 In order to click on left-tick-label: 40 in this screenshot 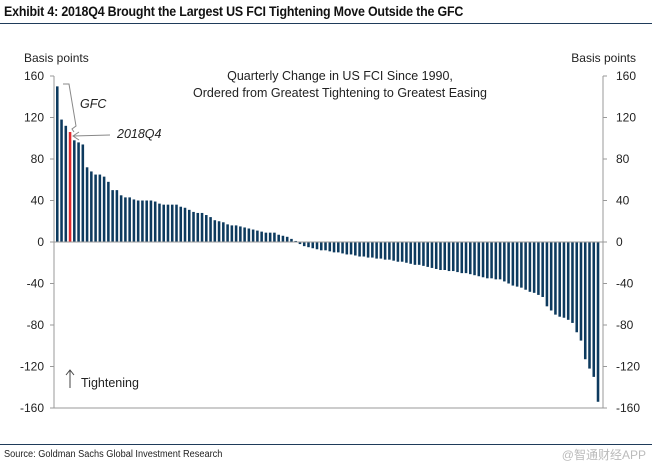, I will do `click(38, 201)`.